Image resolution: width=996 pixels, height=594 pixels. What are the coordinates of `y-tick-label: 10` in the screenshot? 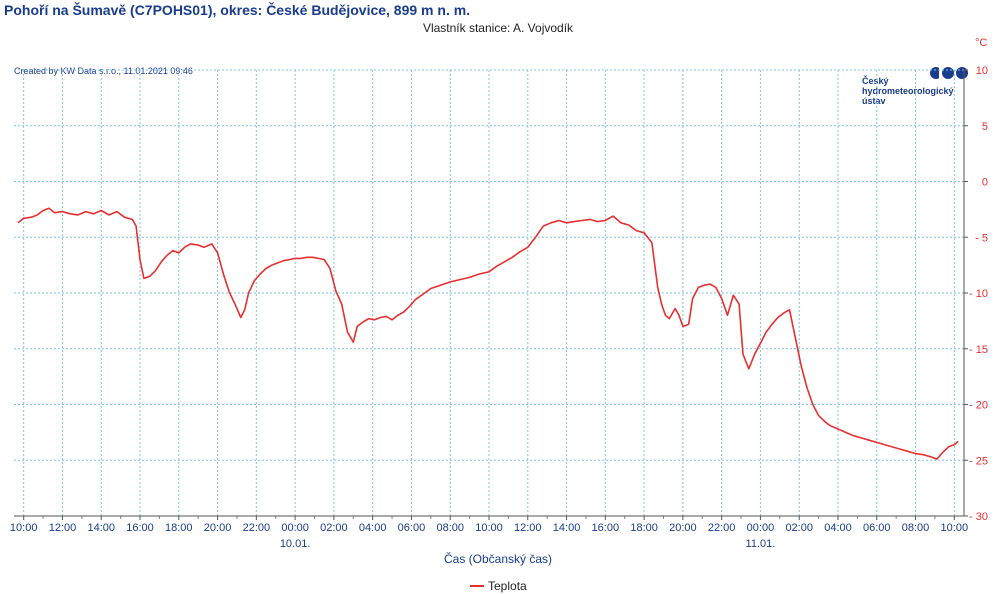 It's located at (982, 71).